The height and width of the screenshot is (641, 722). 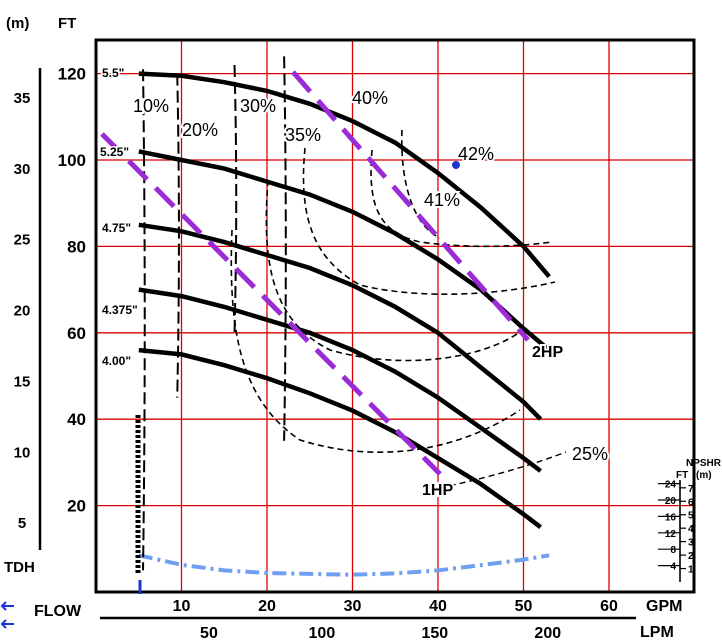 I want to click on lpm-label: LPM, so click(x=657, y=632).